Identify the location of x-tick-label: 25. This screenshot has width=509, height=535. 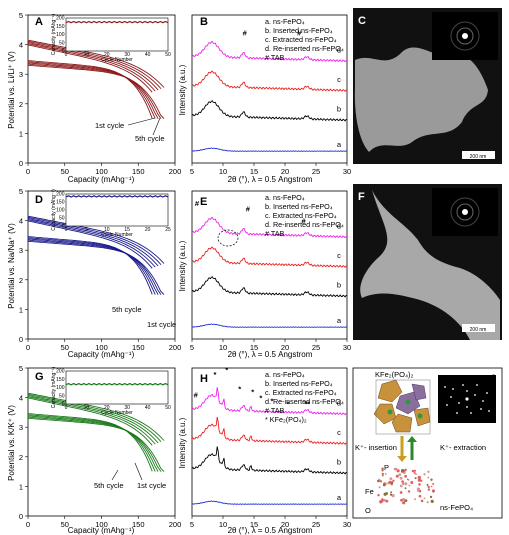
(316, 347).